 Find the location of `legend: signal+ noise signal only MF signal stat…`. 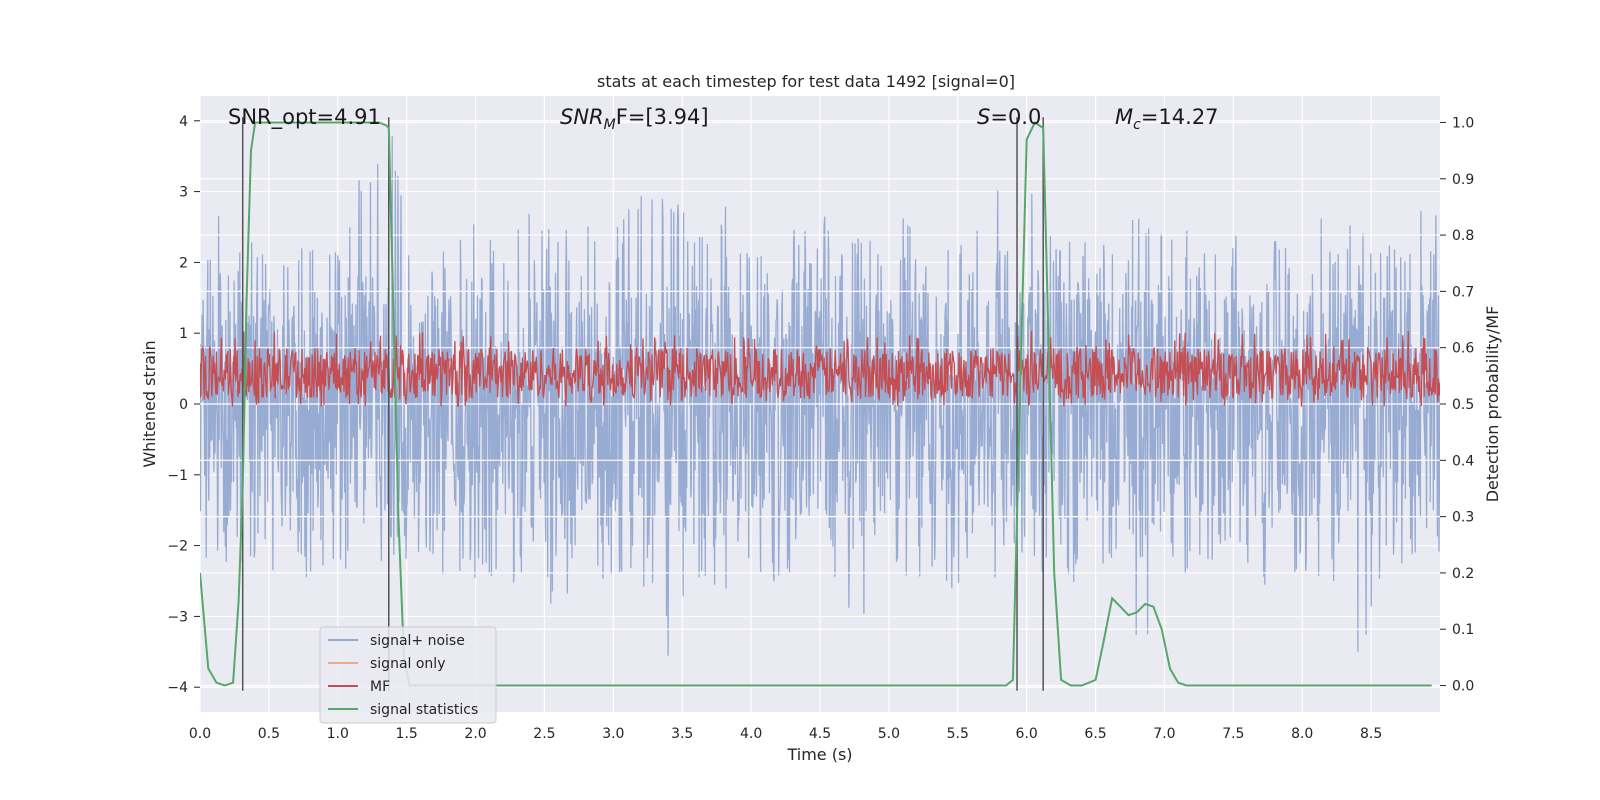

legend: signal+ noise signal only MF signal stat… is located at coordinates (408, 675).